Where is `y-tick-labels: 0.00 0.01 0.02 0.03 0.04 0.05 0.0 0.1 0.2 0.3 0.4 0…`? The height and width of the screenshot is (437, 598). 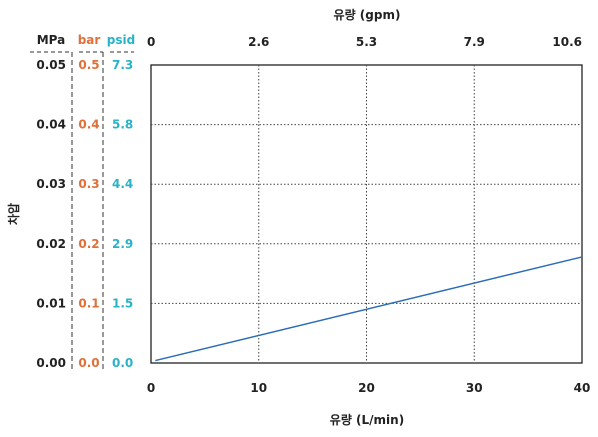
y-tick-labels: 0.00 0.01 0.02 0.03 0.04 0.05 0.0 0.1 0.2 0.3 0.4 0… is located at coordinates (84, 214).